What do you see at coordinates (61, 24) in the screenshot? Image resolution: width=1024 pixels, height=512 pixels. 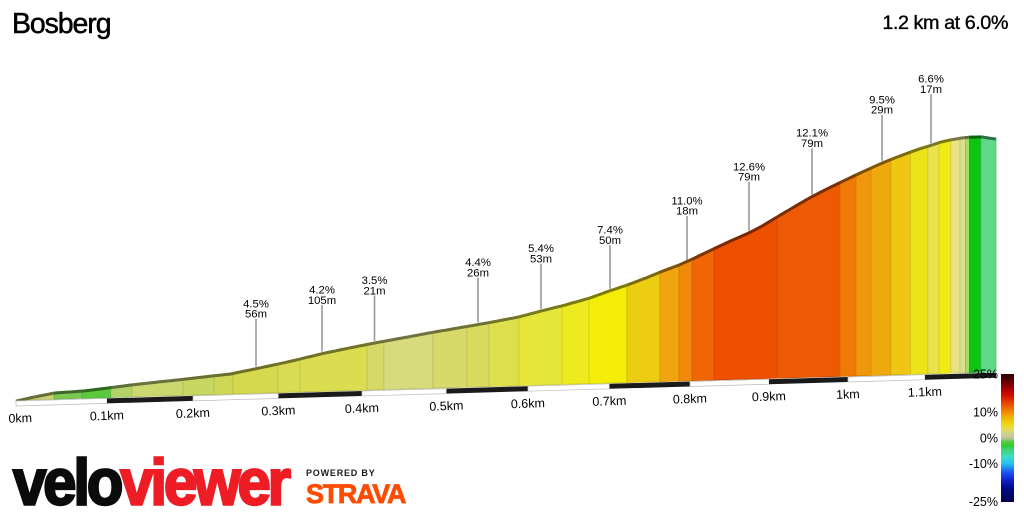 I see `svg-text: Bosberg` at bounding box center [61, 24].